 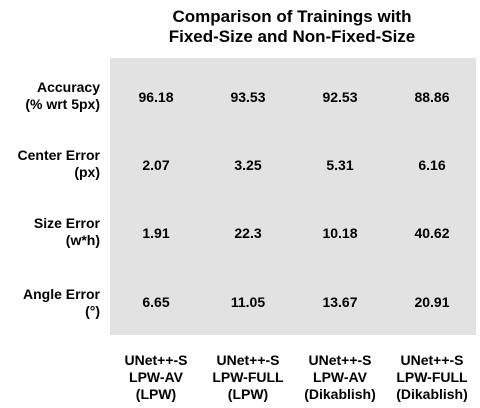 What do you see at coordinates (50, 164) in the screenshot?
I see `row-label-center-error: Center Error (px)` at bounding box center [50, 164].